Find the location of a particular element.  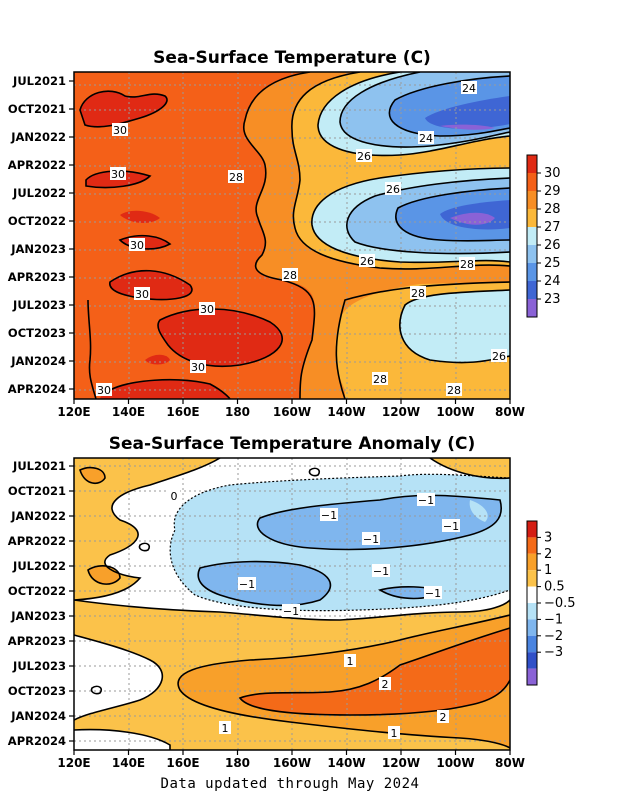

x-tick-label: 120W is located at coordinates (401, 763).